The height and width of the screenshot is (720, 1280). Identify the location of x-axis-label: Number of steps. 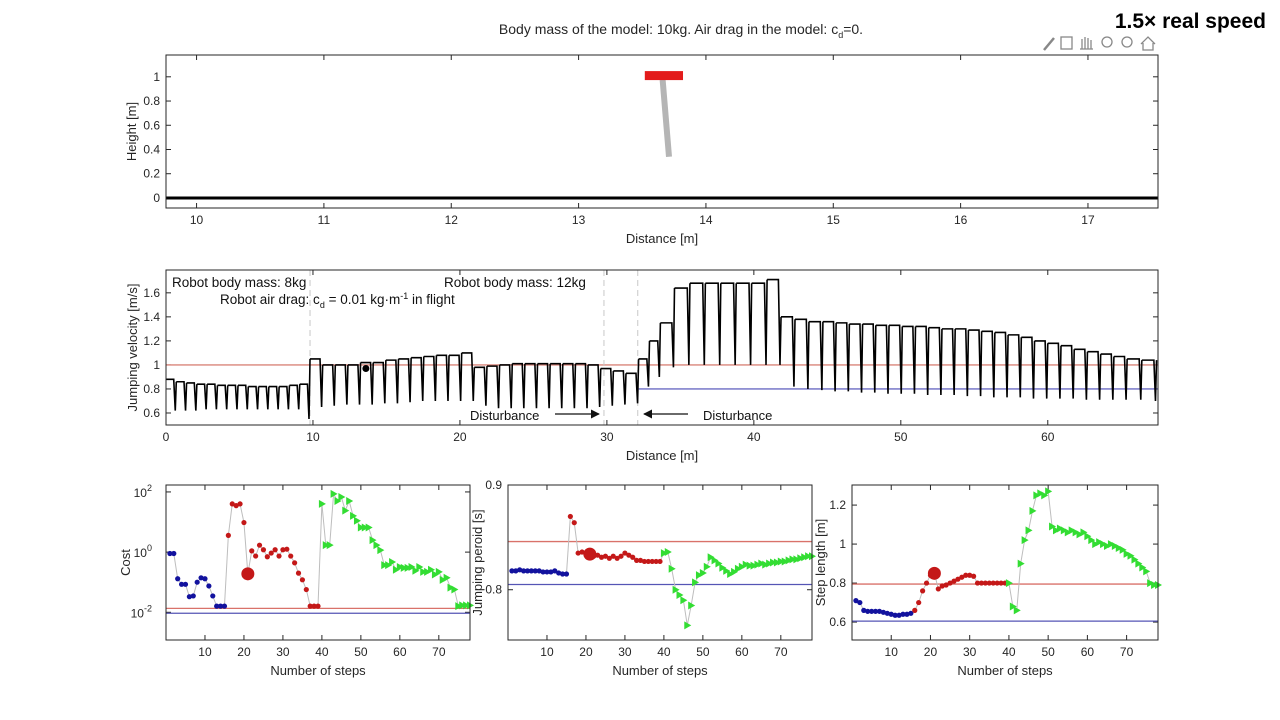
(660, 670).